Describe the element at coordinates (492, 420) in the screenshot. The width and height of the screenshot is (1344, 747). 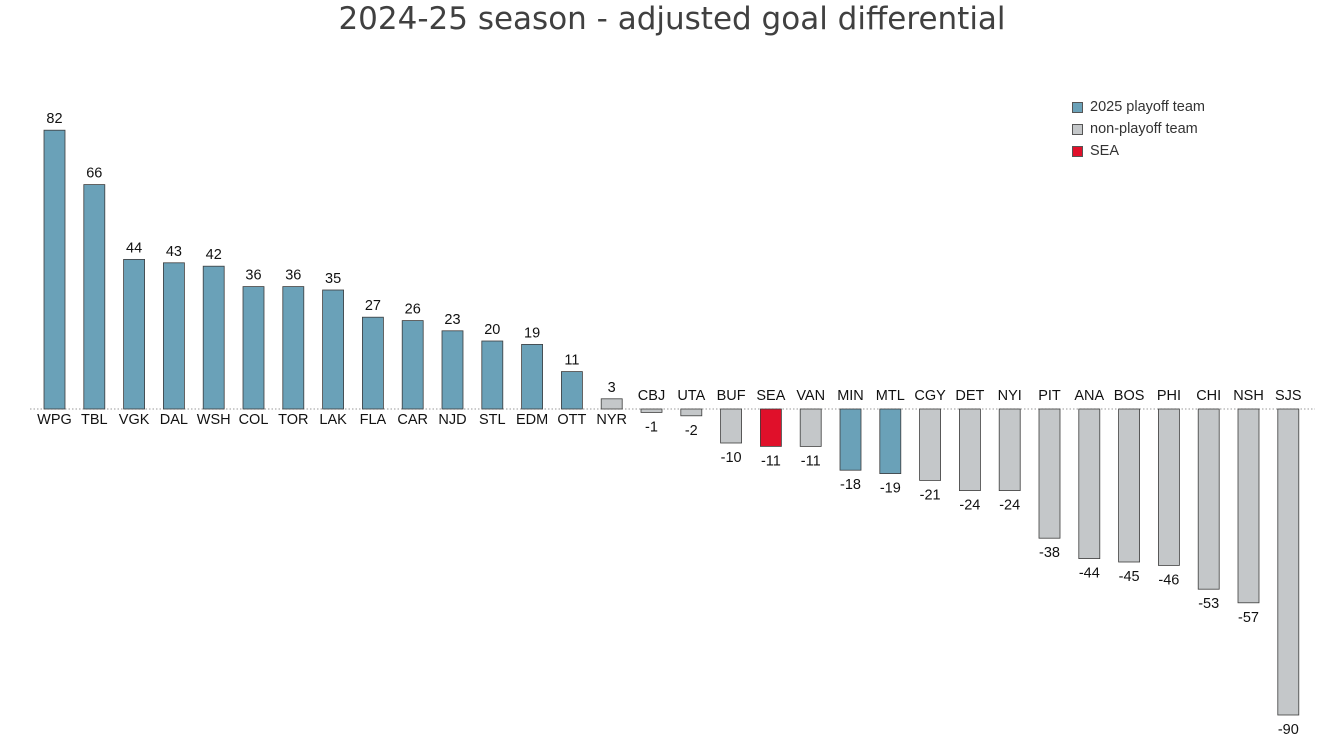
I see `category-label-stl: STL` at that location.